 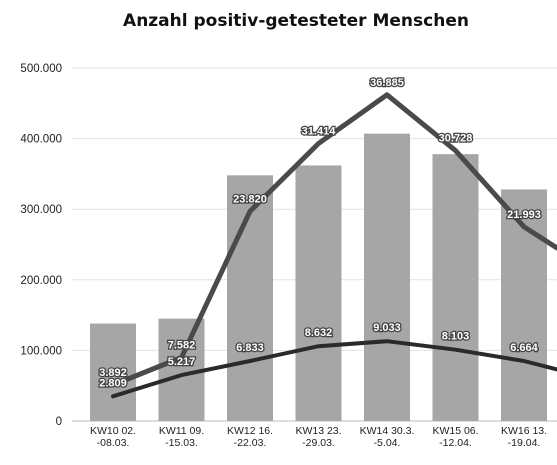 I want to click on data-label: 5.217, so click(x=182, y=362).